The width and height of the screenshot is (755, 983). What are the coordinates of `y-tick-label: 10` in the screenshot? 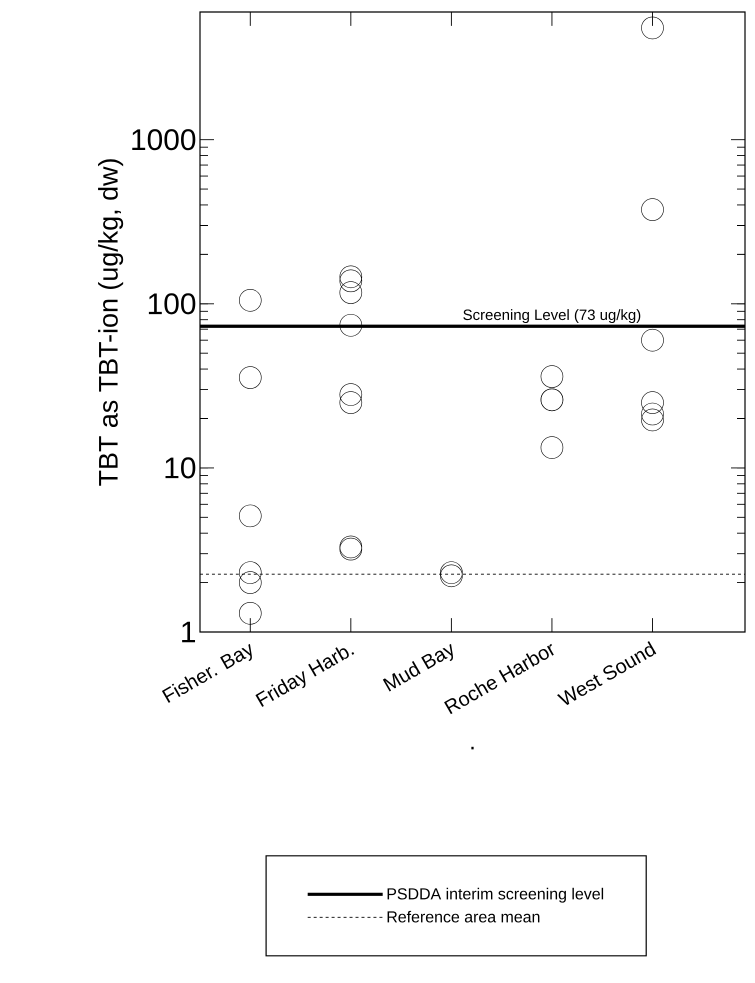 It's located at (181, 467).